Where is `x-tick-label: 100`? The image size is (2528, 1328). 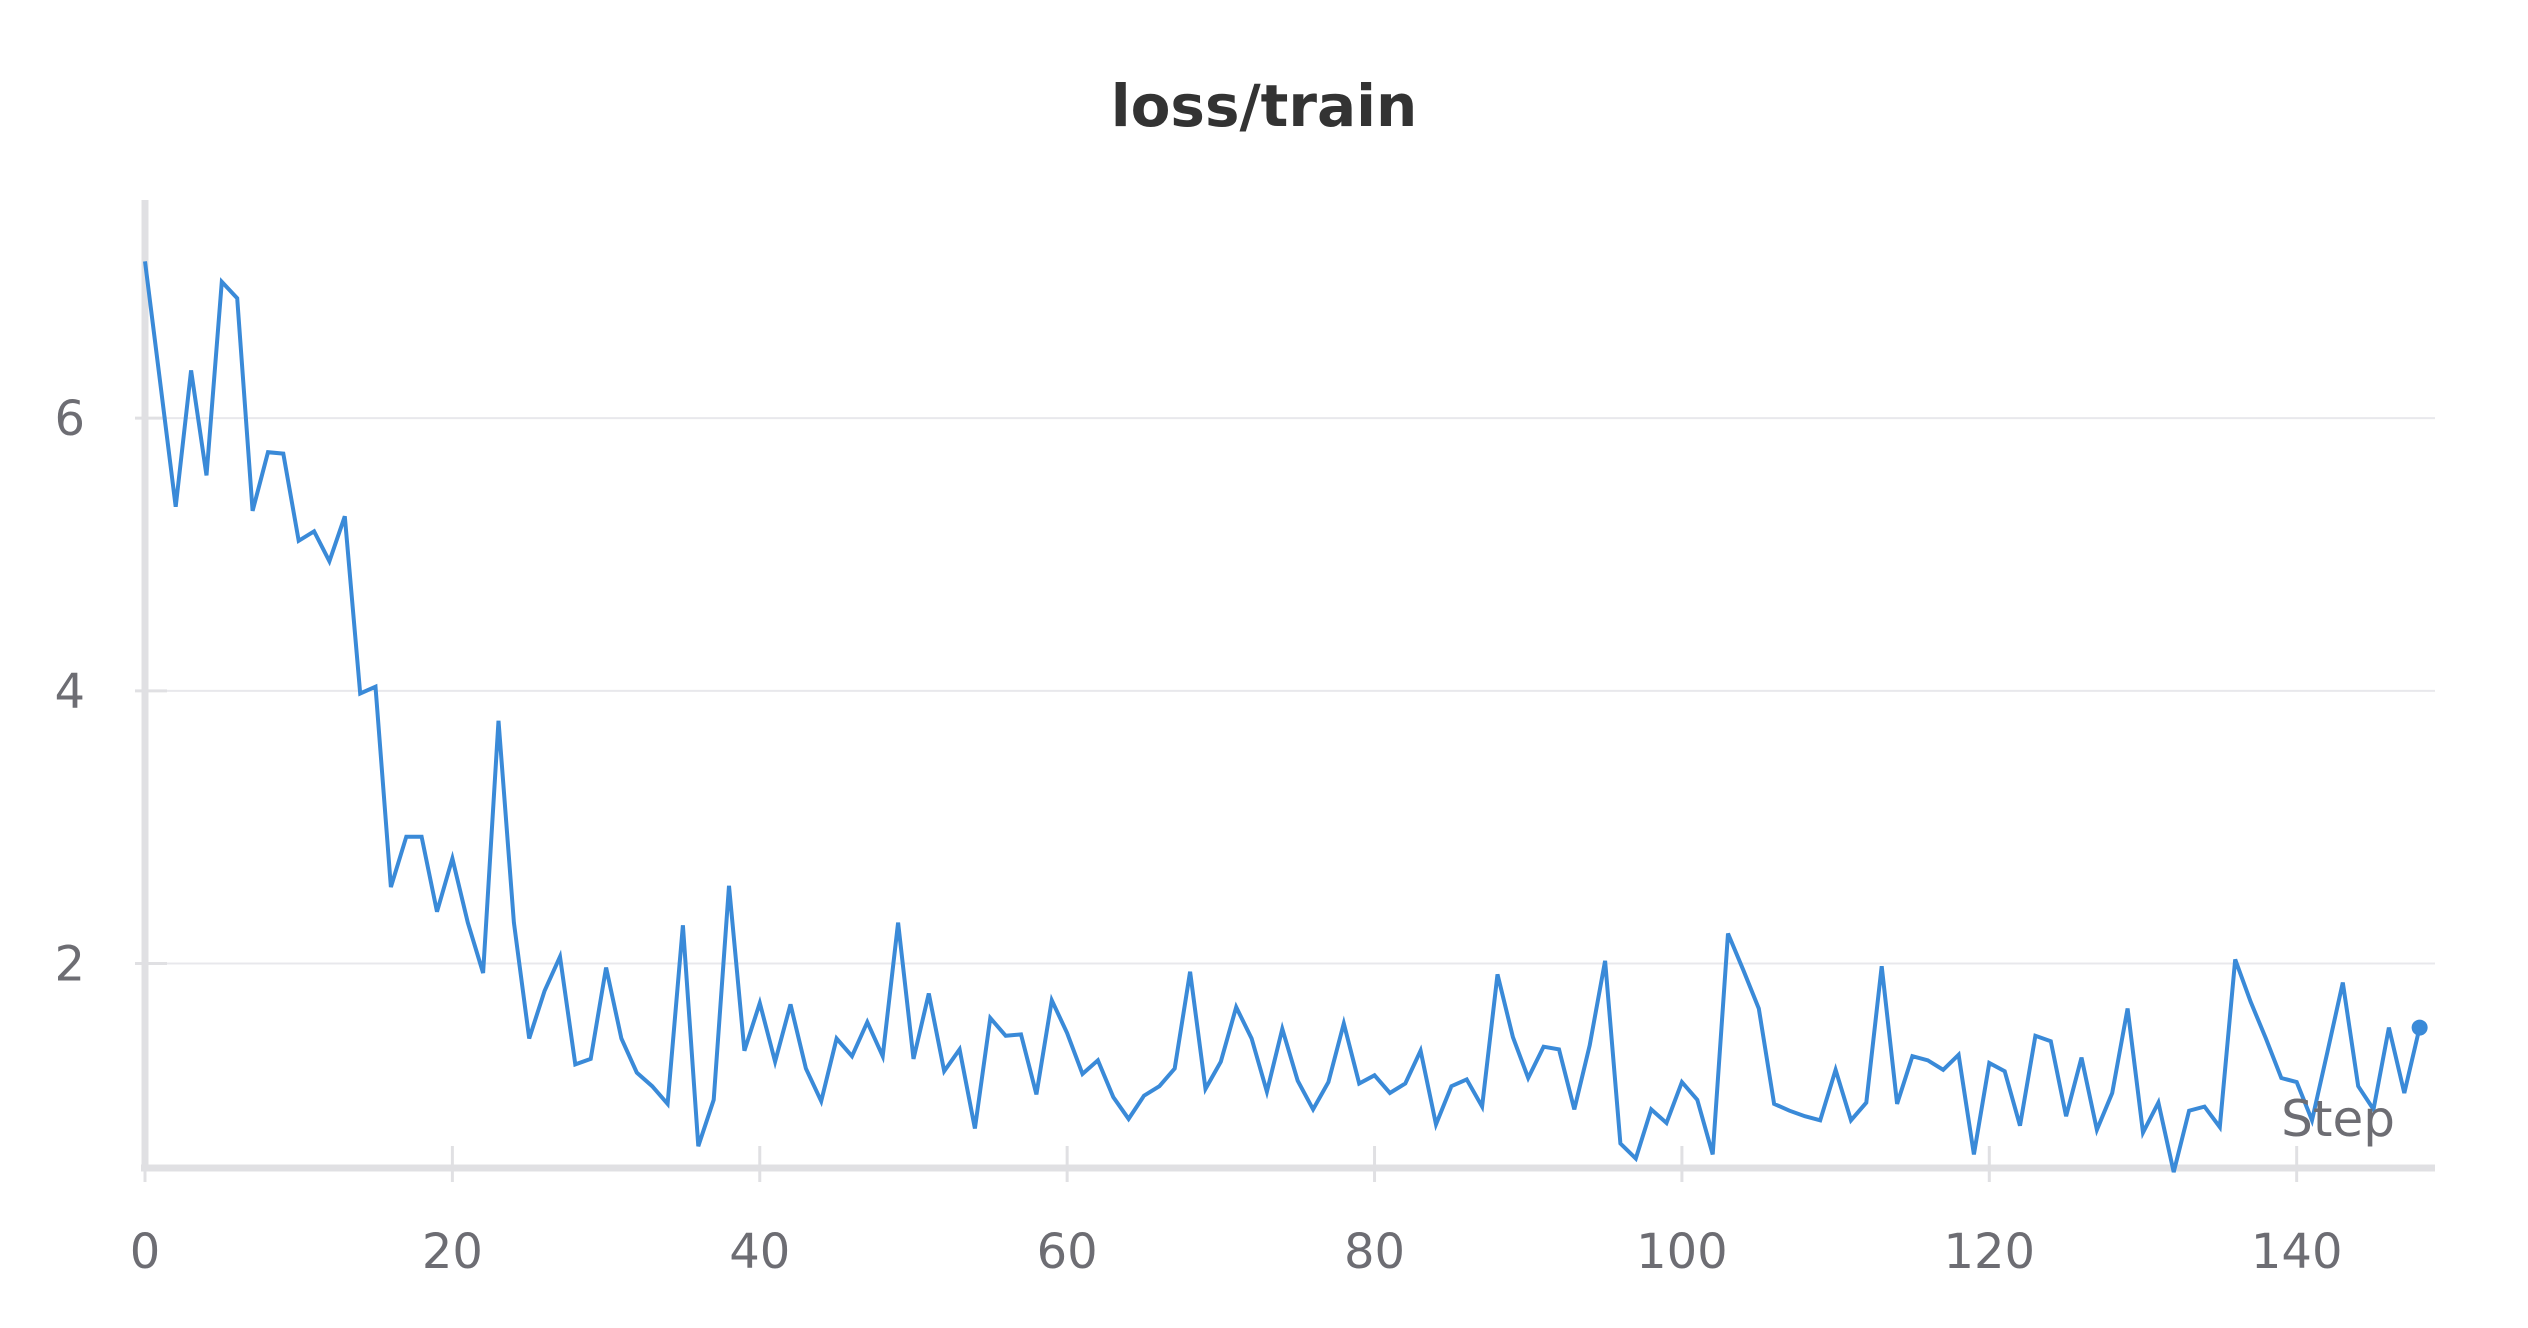 x-tick-label: 100 is located at coordinates (1682, 1252).